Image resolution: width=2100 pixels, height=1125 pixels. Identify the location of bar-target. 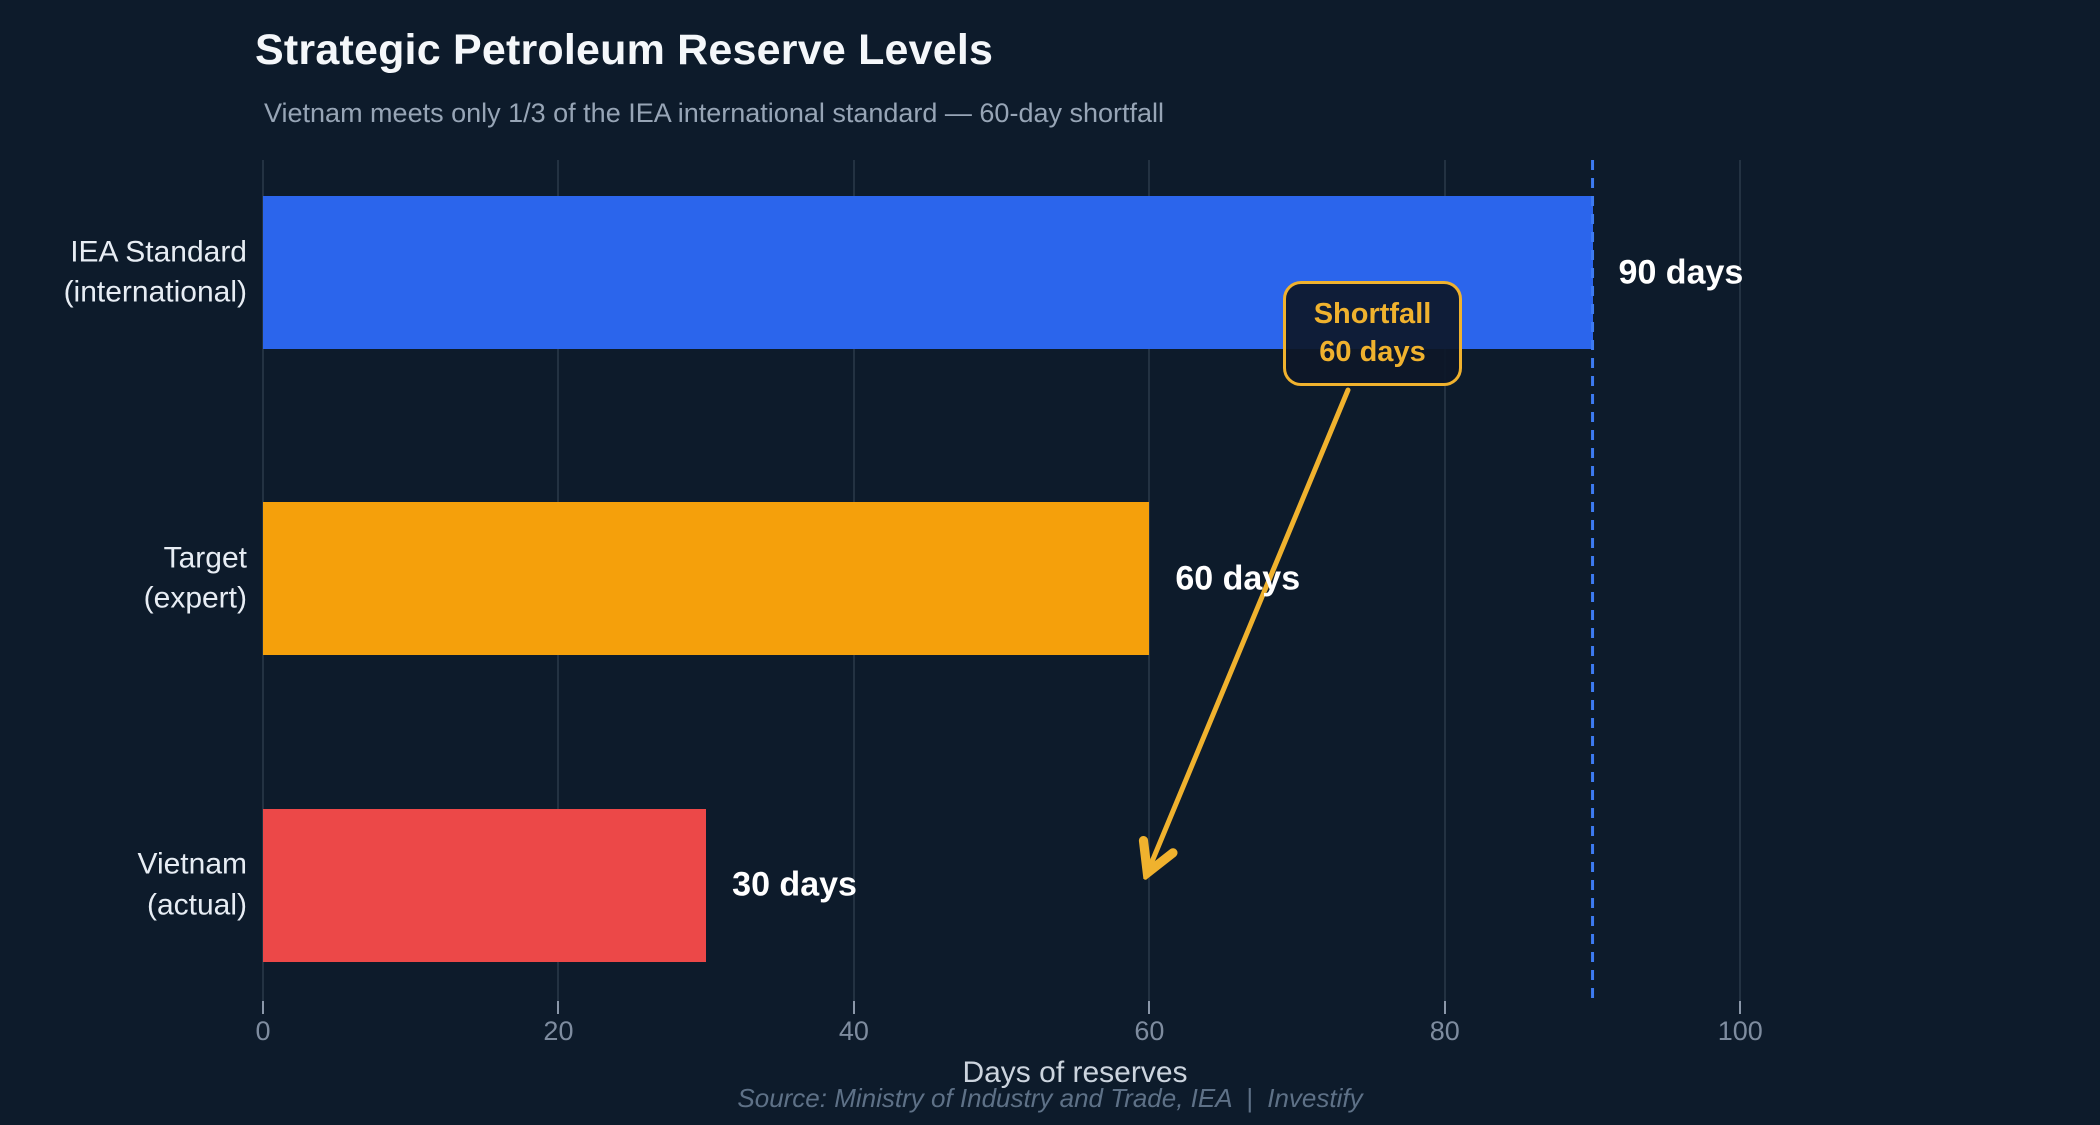
(706, 578).